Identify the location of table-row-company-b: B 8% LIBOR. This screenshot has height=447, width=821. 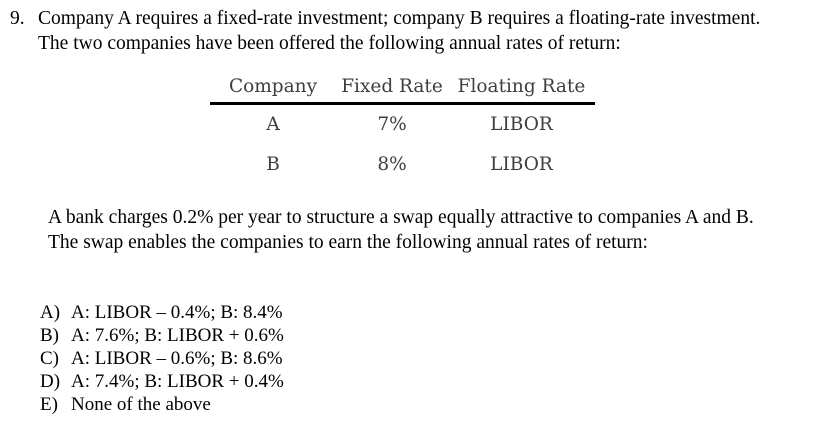
(402, 165).